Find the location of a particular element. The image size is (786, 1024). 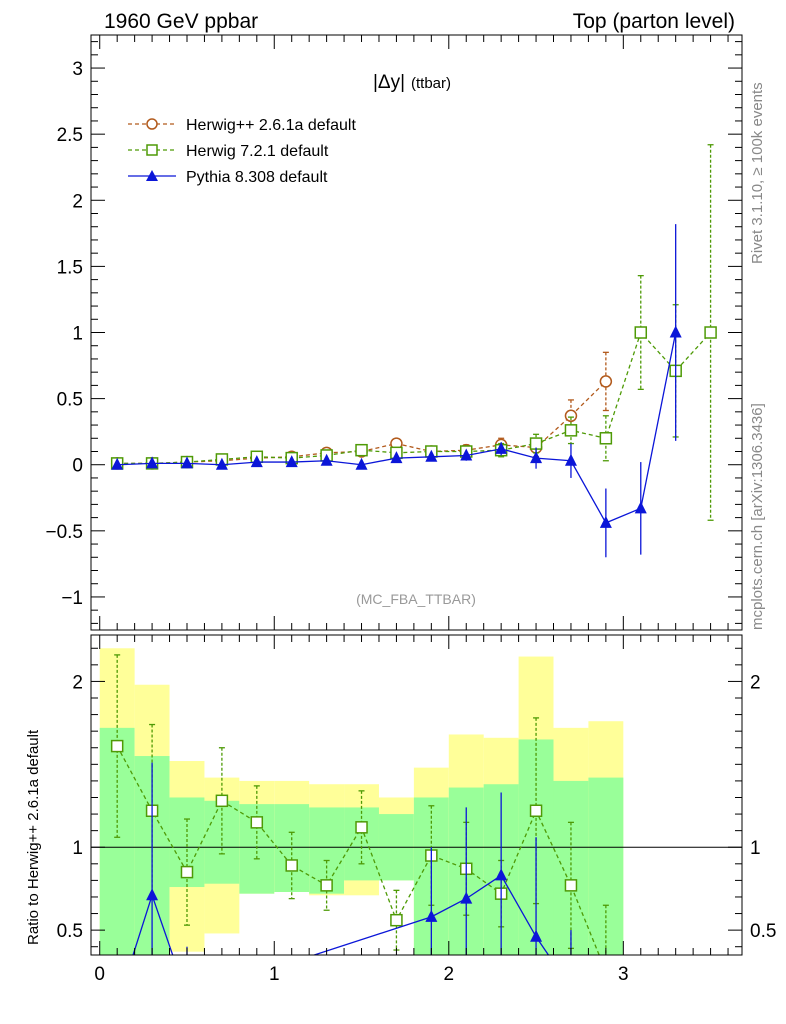

main-ytick-label: 3 is located at coordinates (77, 69).